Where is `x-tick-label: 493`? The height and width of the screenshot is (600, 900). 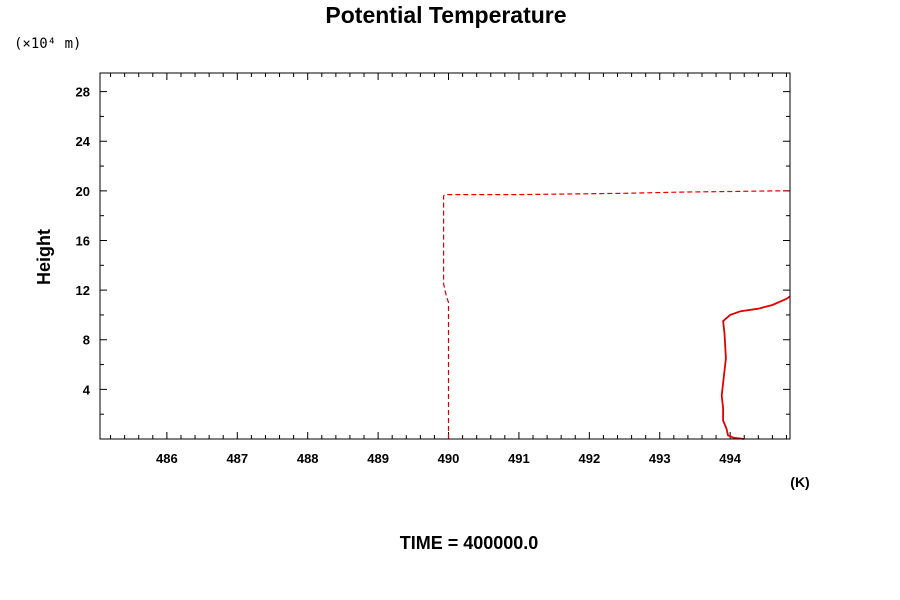 x-tick-label: 493 is located at coordinates (660, 458).